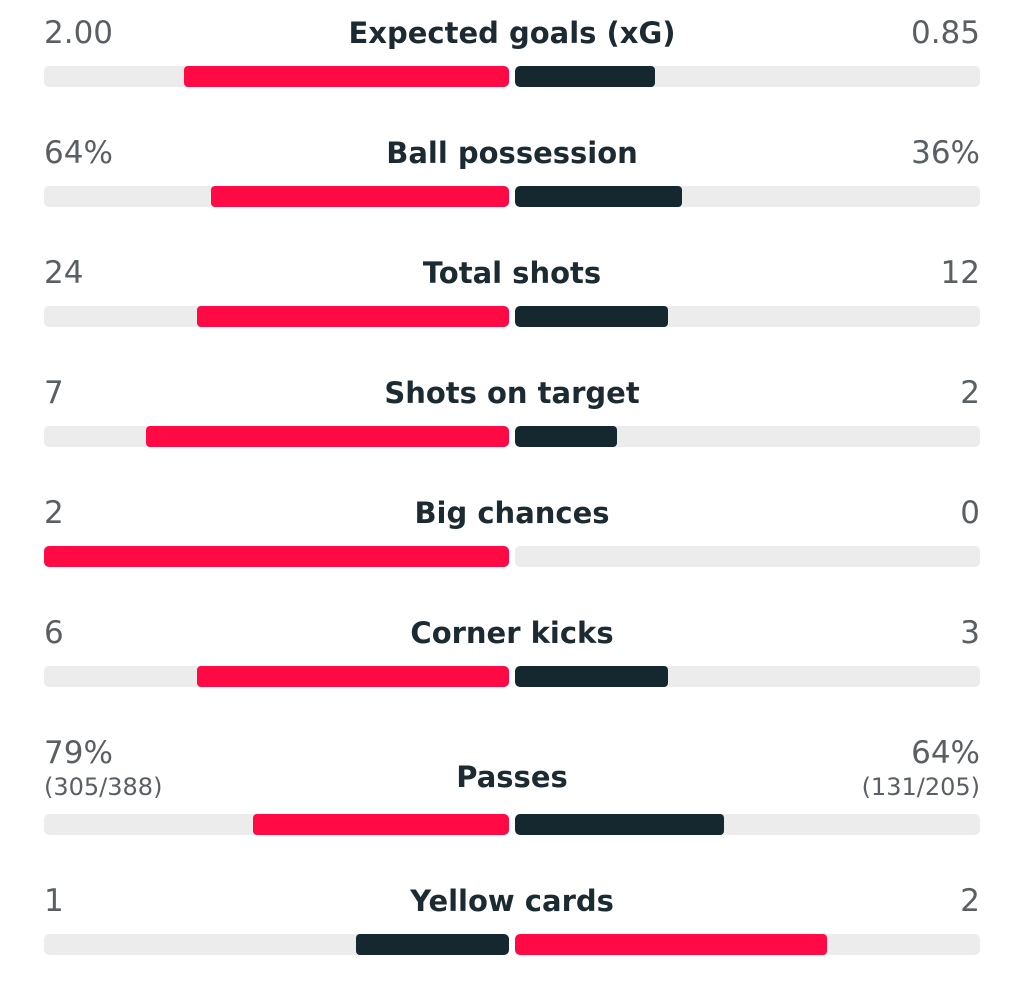  Describe the element at coordinates (512, 393) in the screenshot. I see `stat-label: Shots on target` at that location.